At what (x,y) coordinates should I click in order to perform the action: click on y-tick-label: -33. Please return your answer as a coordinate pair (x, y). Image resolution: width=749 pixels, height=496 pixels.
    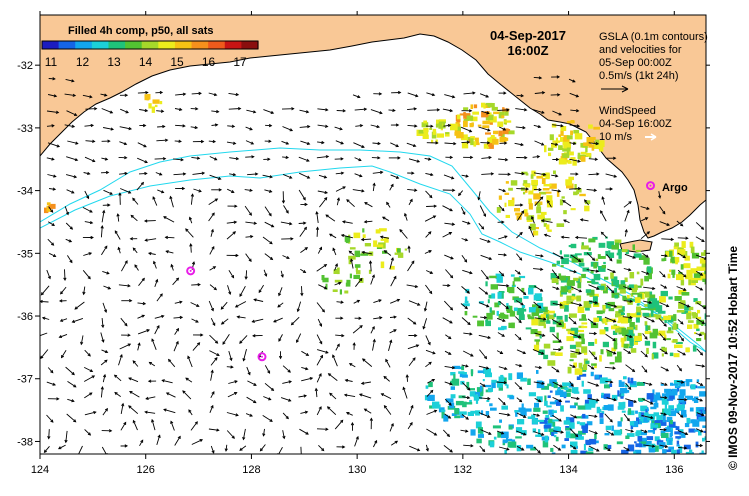
    Looking at the image, I should click on (25, 129).